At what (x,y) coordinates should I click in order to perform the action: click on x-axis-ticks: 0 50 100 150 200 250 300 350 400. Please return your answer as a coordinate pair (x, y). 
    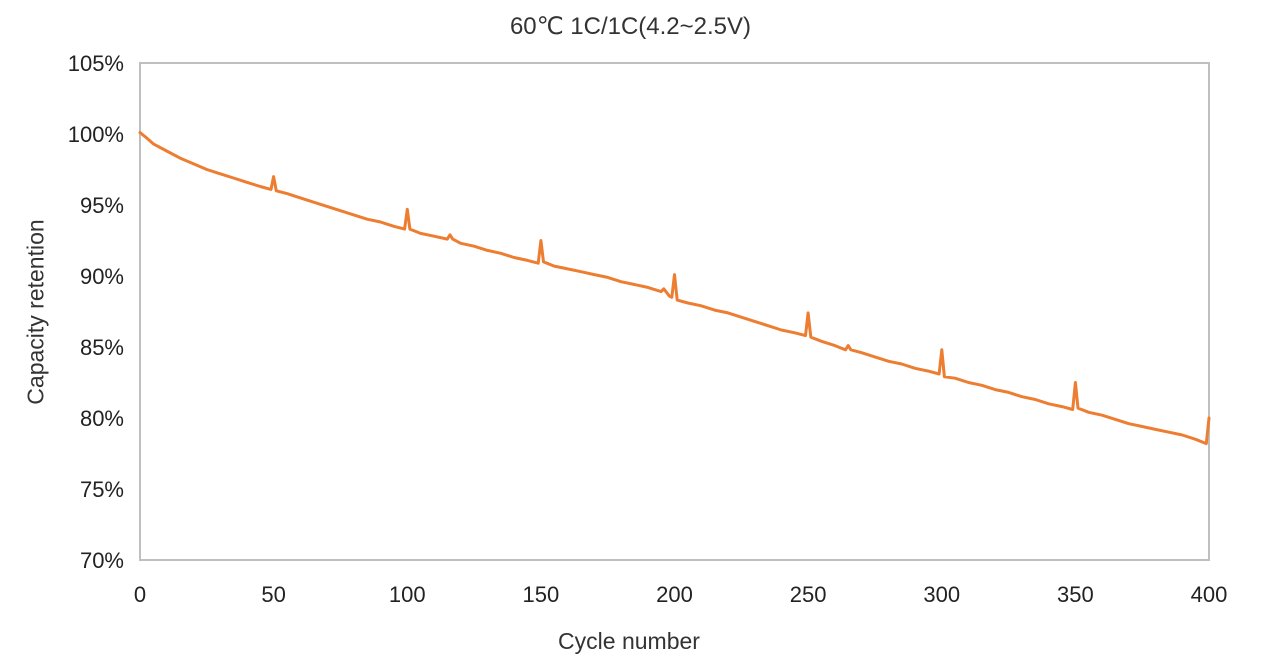
    Looking at the image, I should click on (680, 594).